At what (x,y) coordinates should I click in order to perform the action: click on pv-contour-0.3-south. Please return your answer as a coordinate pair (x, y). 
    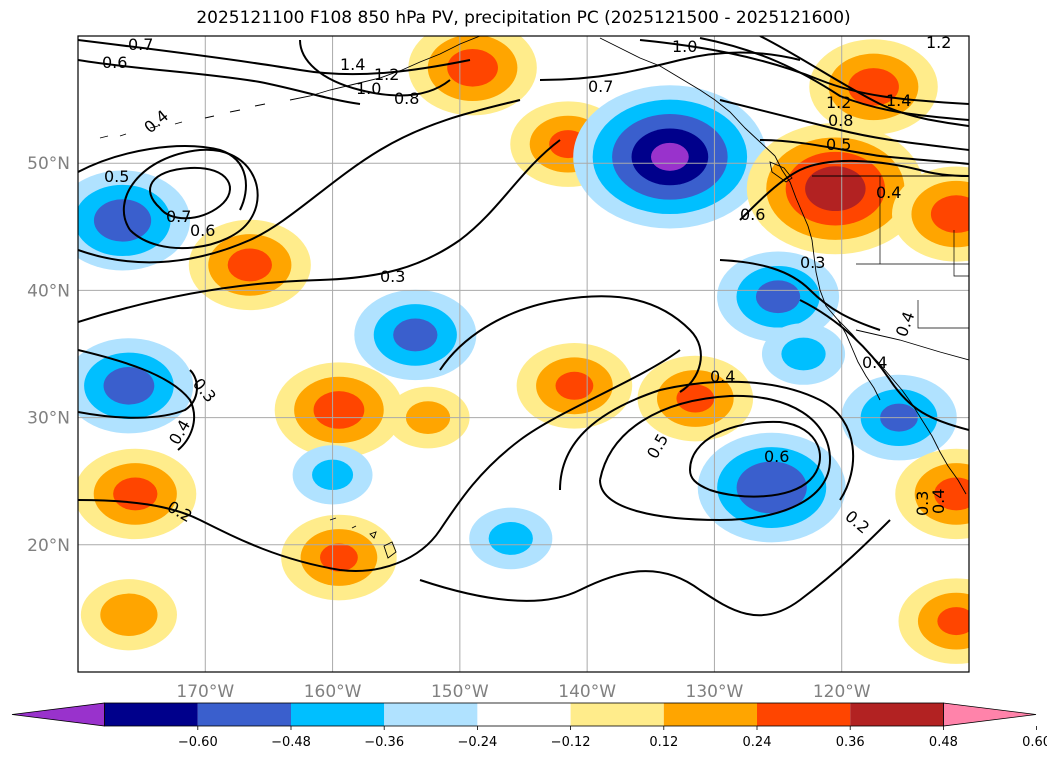
    Looking at the image, I should click on (138, 394).